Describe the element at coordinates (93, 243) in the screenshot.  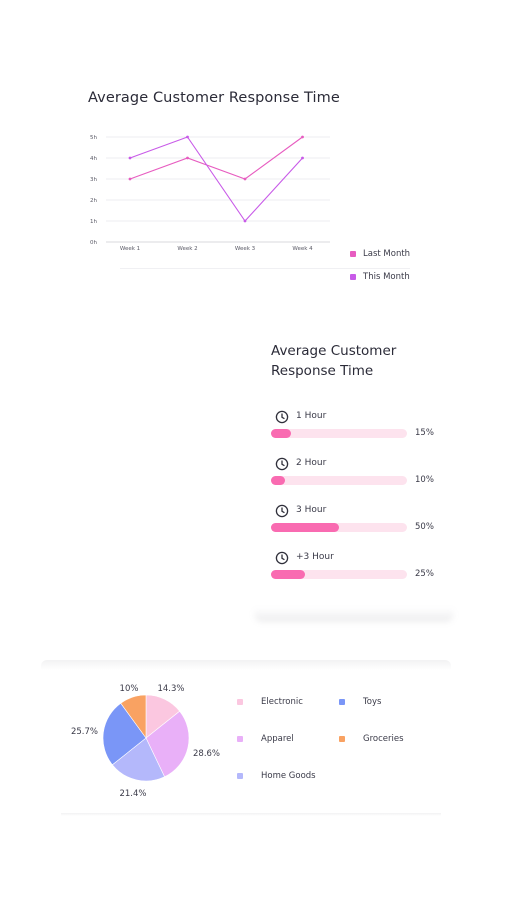
I see `y-tick-label: 0h` at that location.